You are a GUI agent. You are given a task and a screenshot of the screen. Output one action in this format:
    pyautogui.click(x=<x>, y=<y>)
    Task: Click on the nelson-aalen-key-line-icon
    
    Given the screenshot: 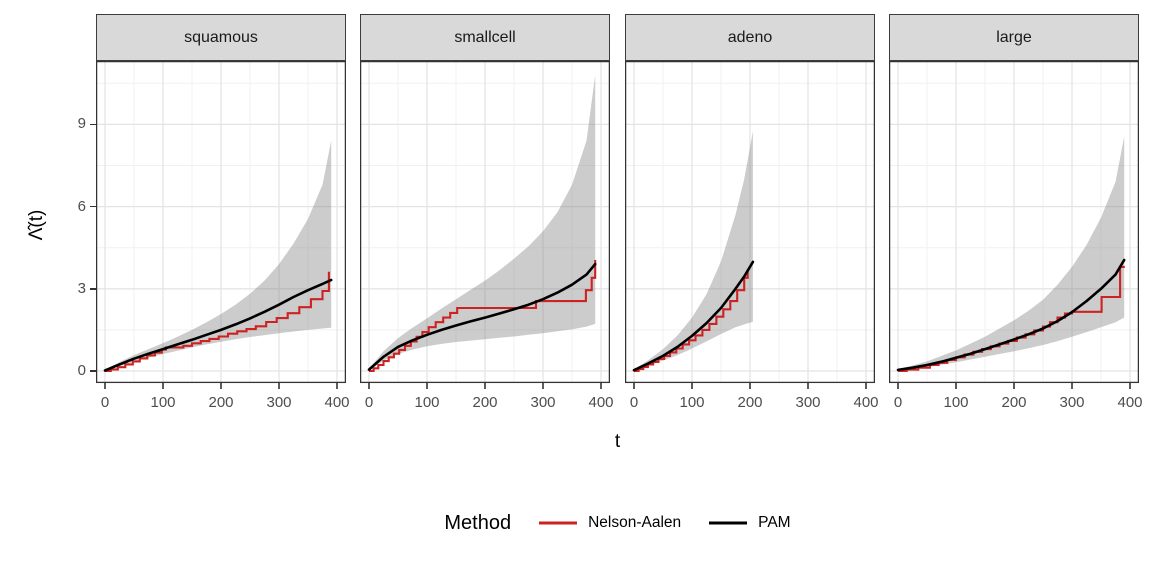 What is the action you would take?
    pyautogui.click(x=558, y=523)
    